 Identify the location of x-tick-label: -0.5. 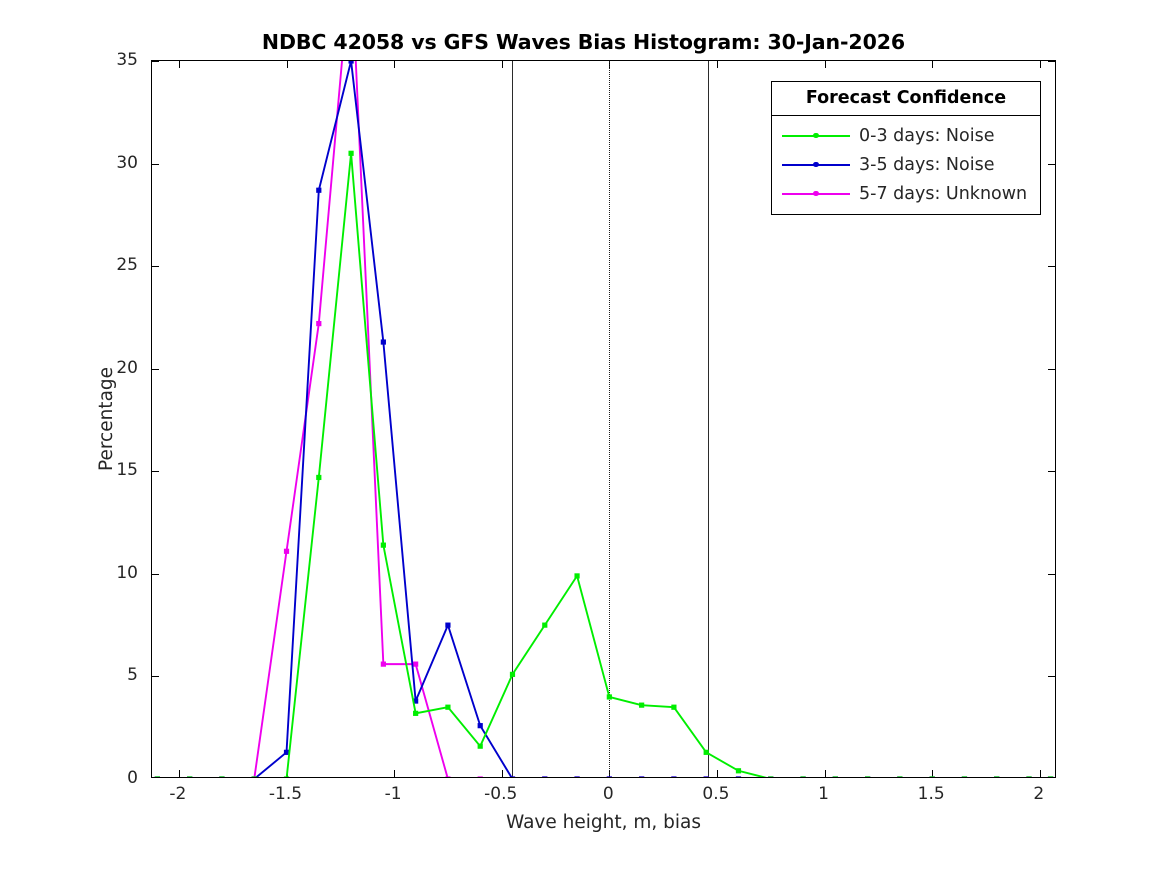
(501, 794).